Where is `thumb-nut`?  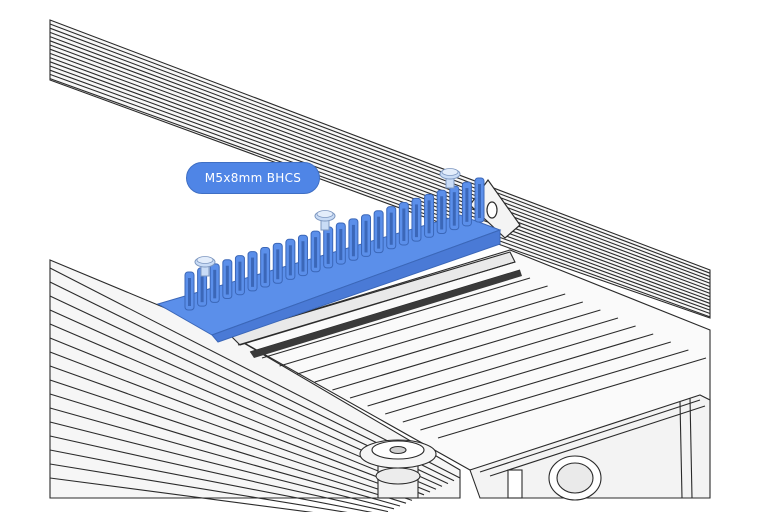 thumb-nut is located at coordinates (398, 469).